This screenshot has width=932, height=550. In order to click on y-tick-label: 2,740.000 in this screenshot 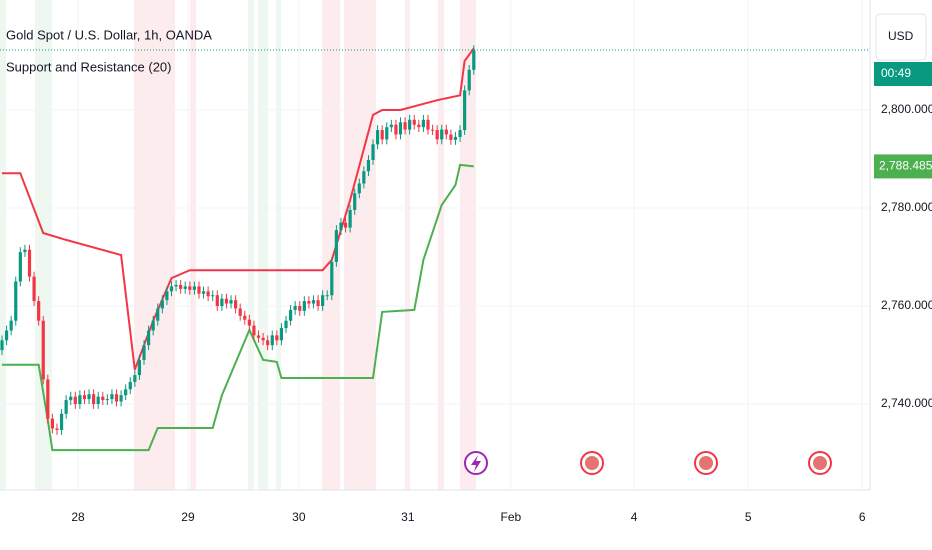, I will do `click(906, 403)`.